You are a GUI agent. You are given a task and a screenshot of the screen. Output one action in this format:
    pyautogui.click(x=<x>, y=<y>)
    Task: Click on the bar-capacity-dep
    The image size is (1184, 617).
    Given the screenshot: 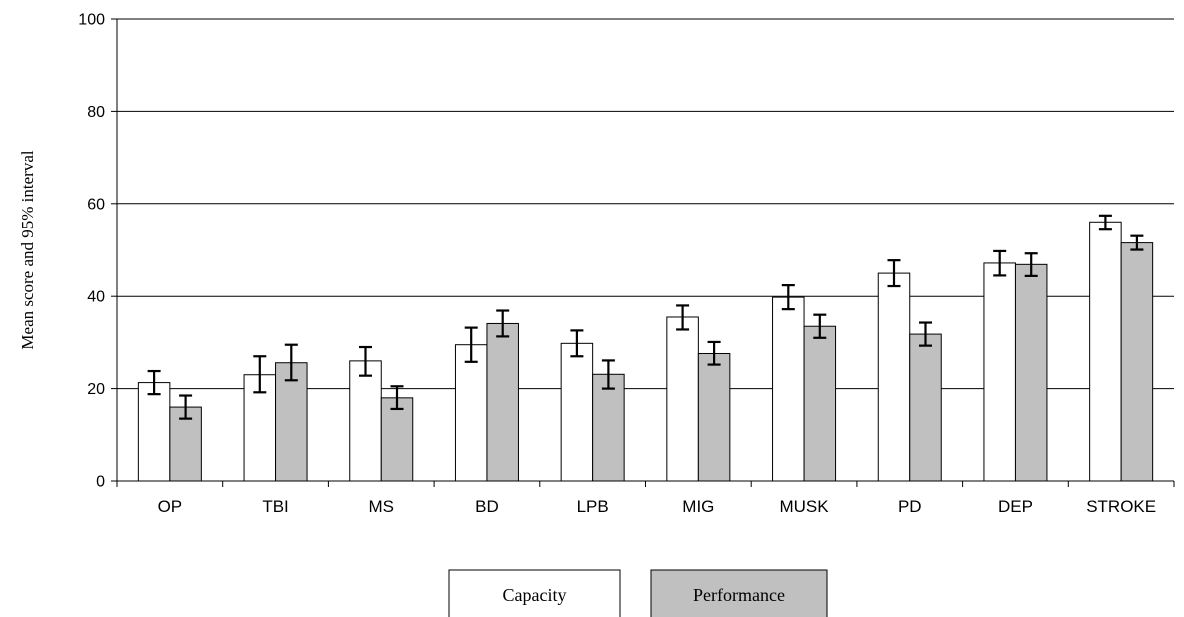 What is the action you would take?
    pyautogui.click(x=999, y=372)
    